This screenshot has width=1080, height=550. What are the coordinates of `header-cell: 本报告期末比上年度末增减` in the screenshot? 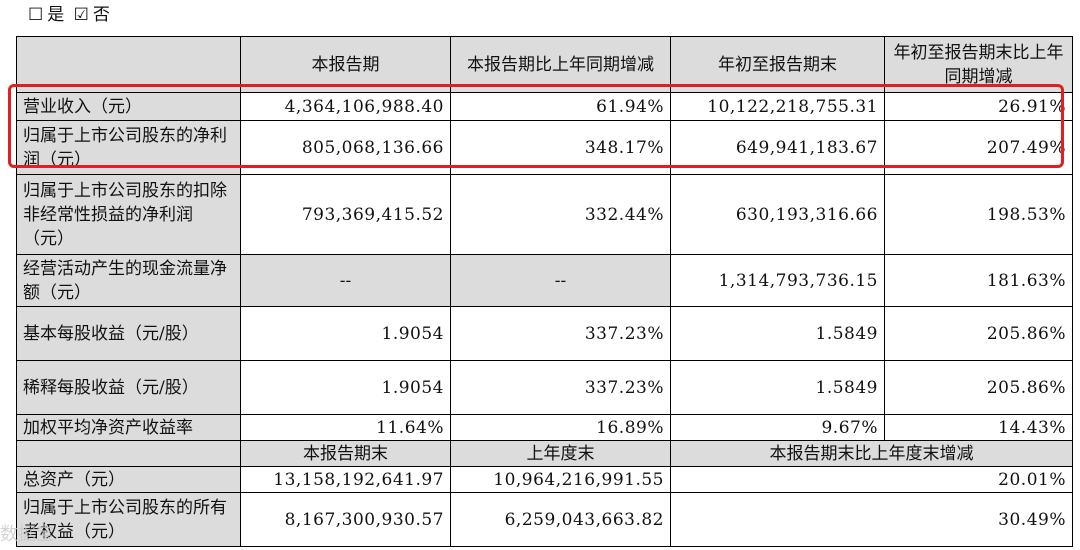 It's located at (871, 453).